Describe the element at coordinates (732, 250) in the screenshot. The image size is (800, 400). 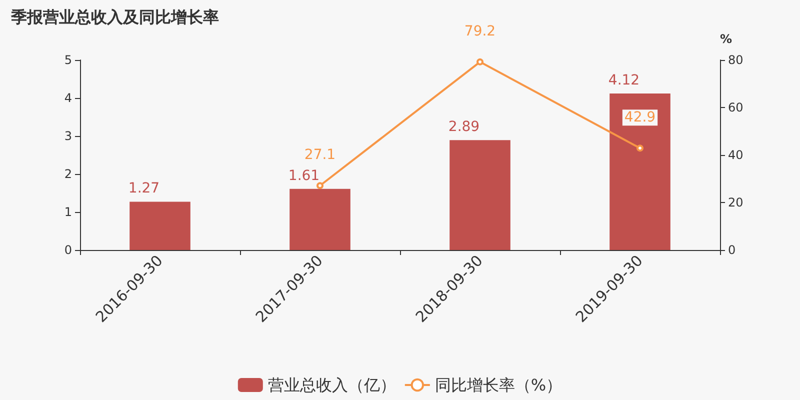
I see `y2-tick-label: 0` at that location.